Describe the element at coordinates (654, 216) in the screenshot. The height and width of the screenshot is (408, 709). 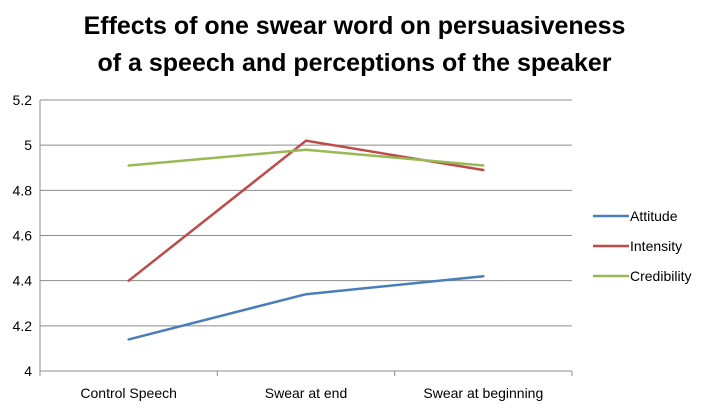
I see `legend-label-attitude: Attitude` at that location.